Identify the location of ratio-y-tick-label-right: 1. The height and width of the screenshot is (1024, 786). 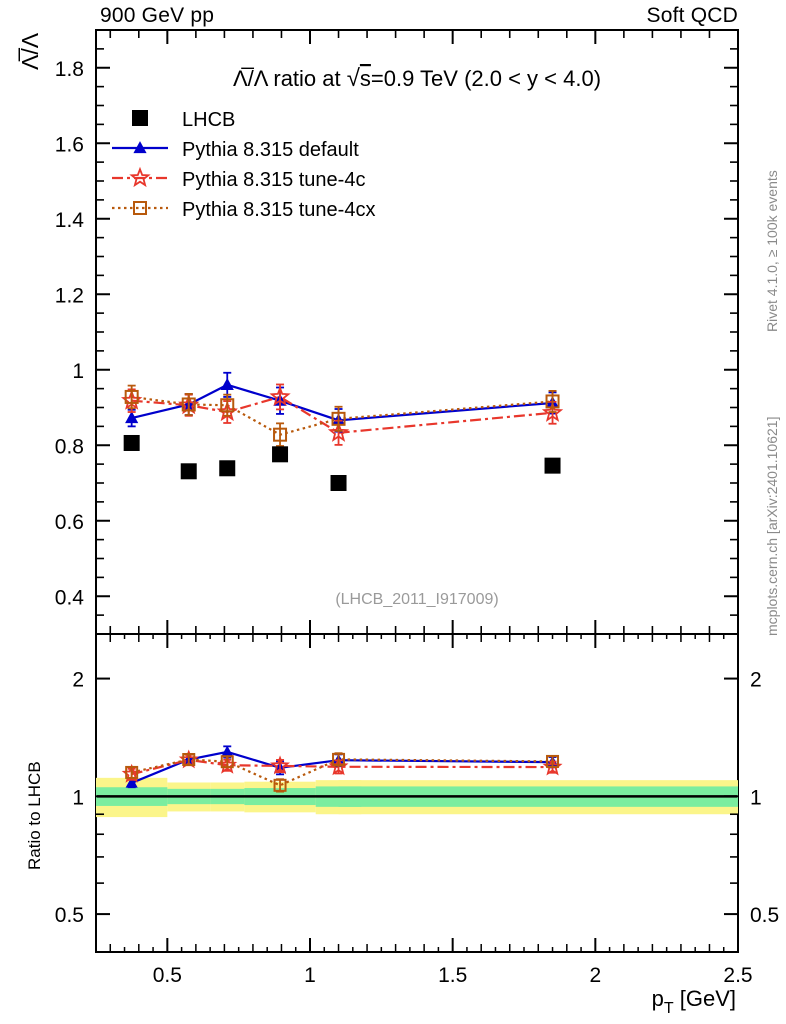
(756, 797).